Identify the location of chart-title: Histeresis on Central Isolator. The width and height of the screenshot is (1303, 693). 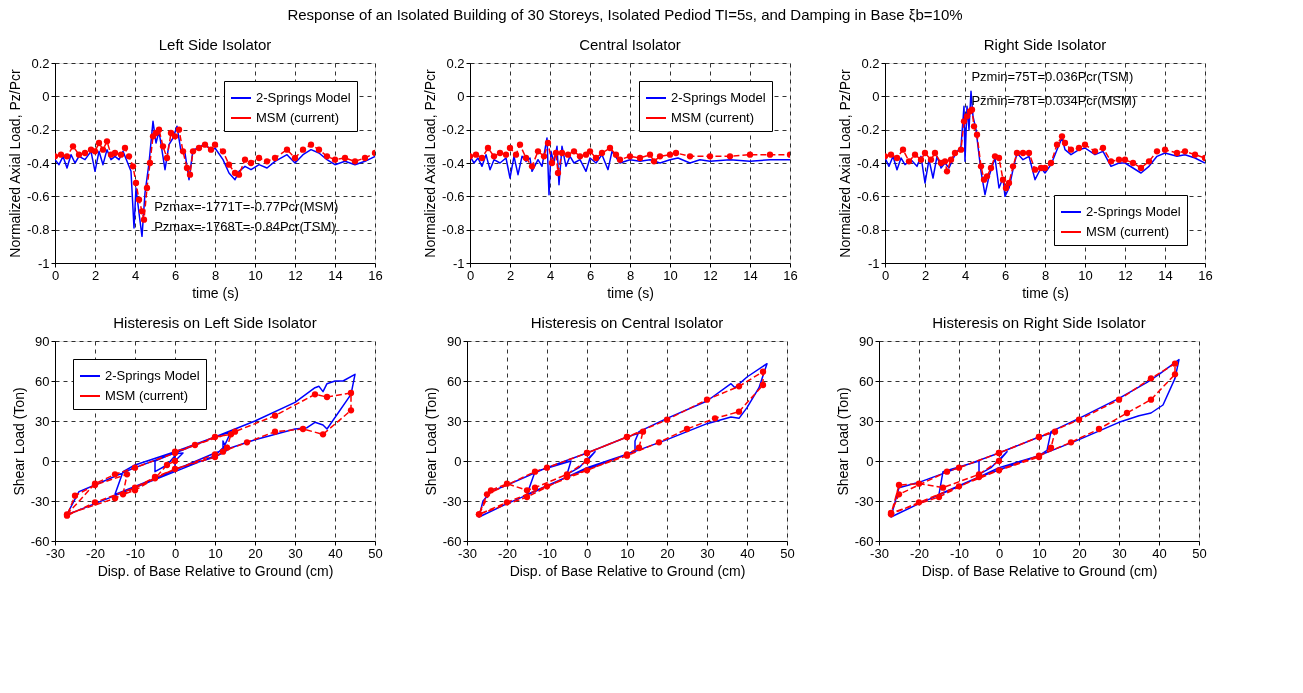
(627, 322).